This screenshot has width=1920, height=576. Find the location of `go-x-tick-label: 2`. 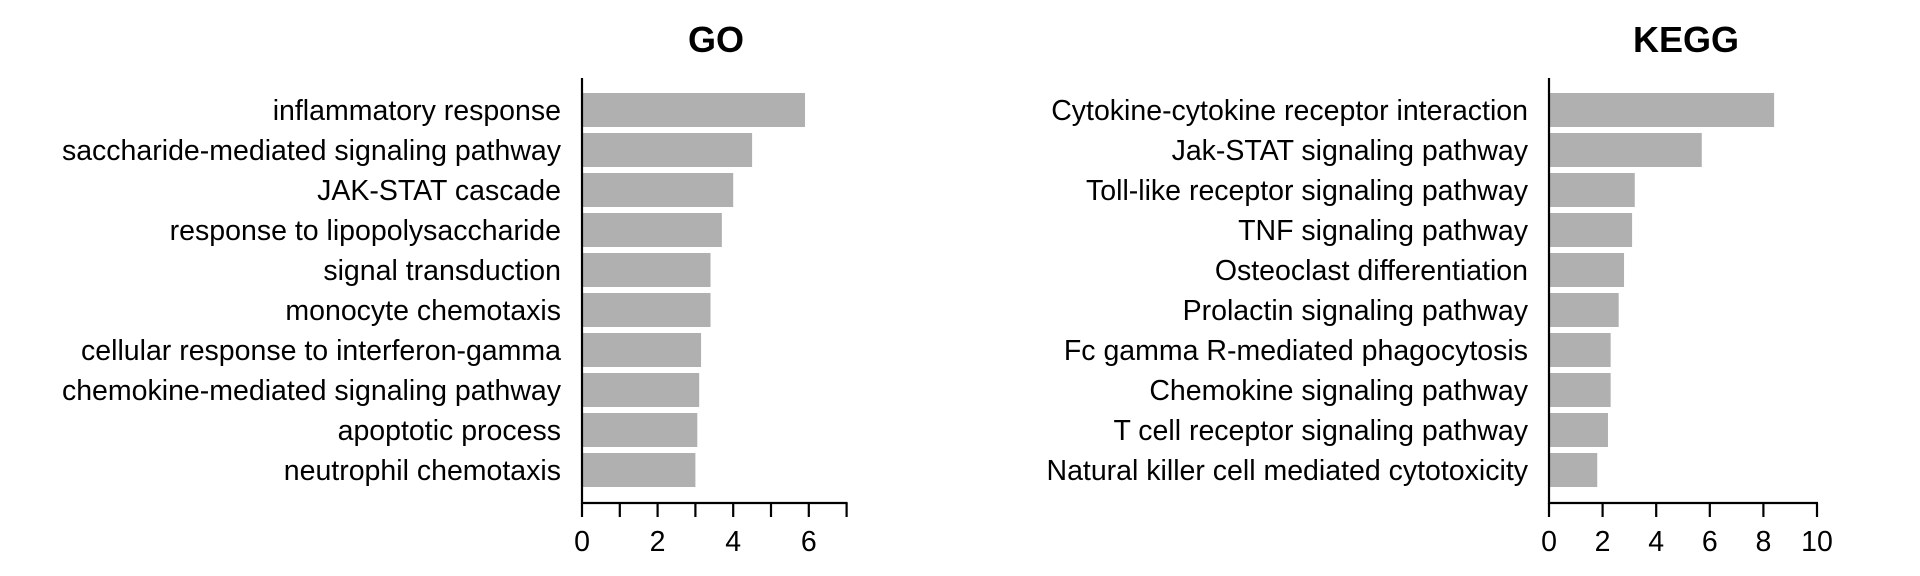

go-x-tick-label: 2 is located at coordinates (658, 542).